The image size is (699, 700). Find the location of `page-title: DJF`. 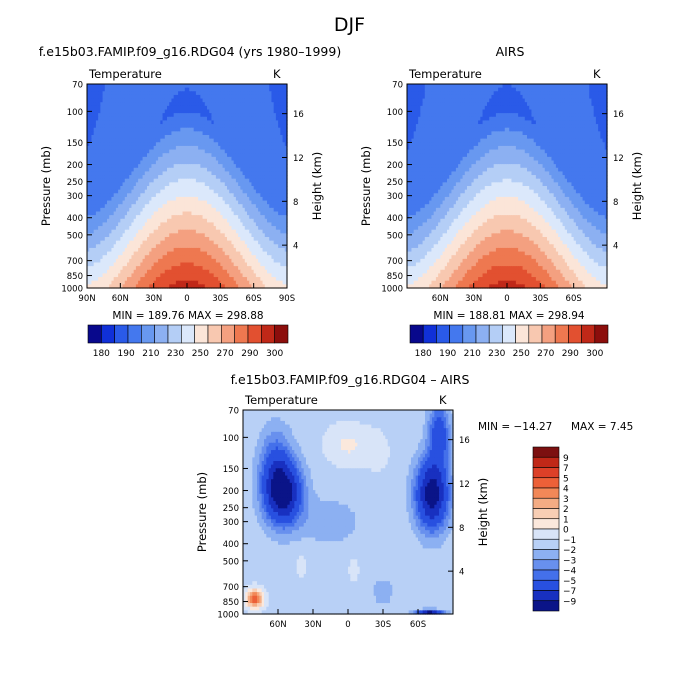

page-title: DJF is located at coordinates (349, 25).